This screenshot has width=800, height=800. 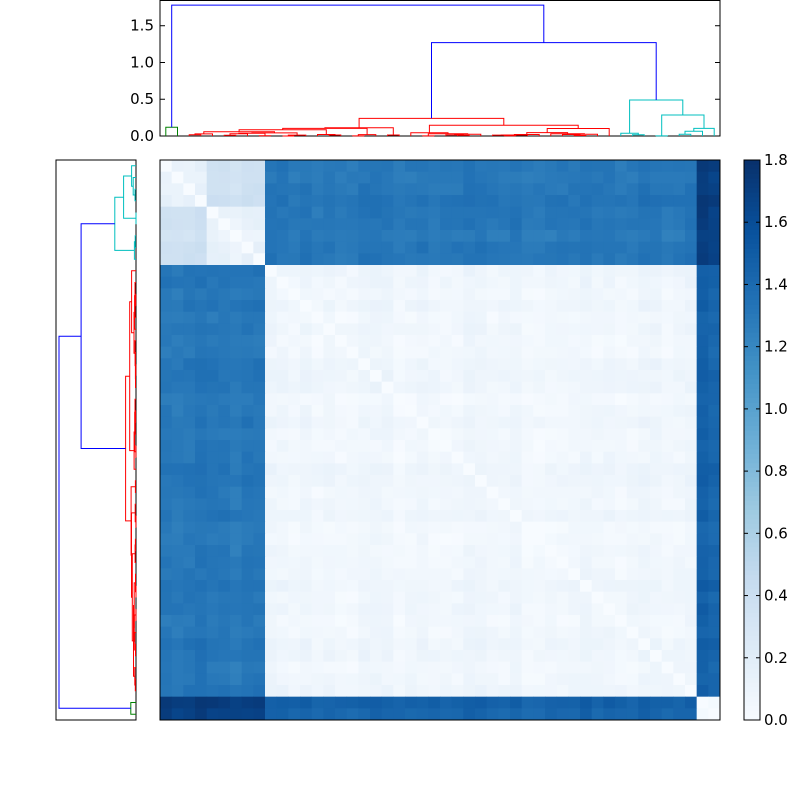 What do you see at coordinates (440, 68) in the screenshot?
I see `top-dendrogram` at bounding box center [440, 68].